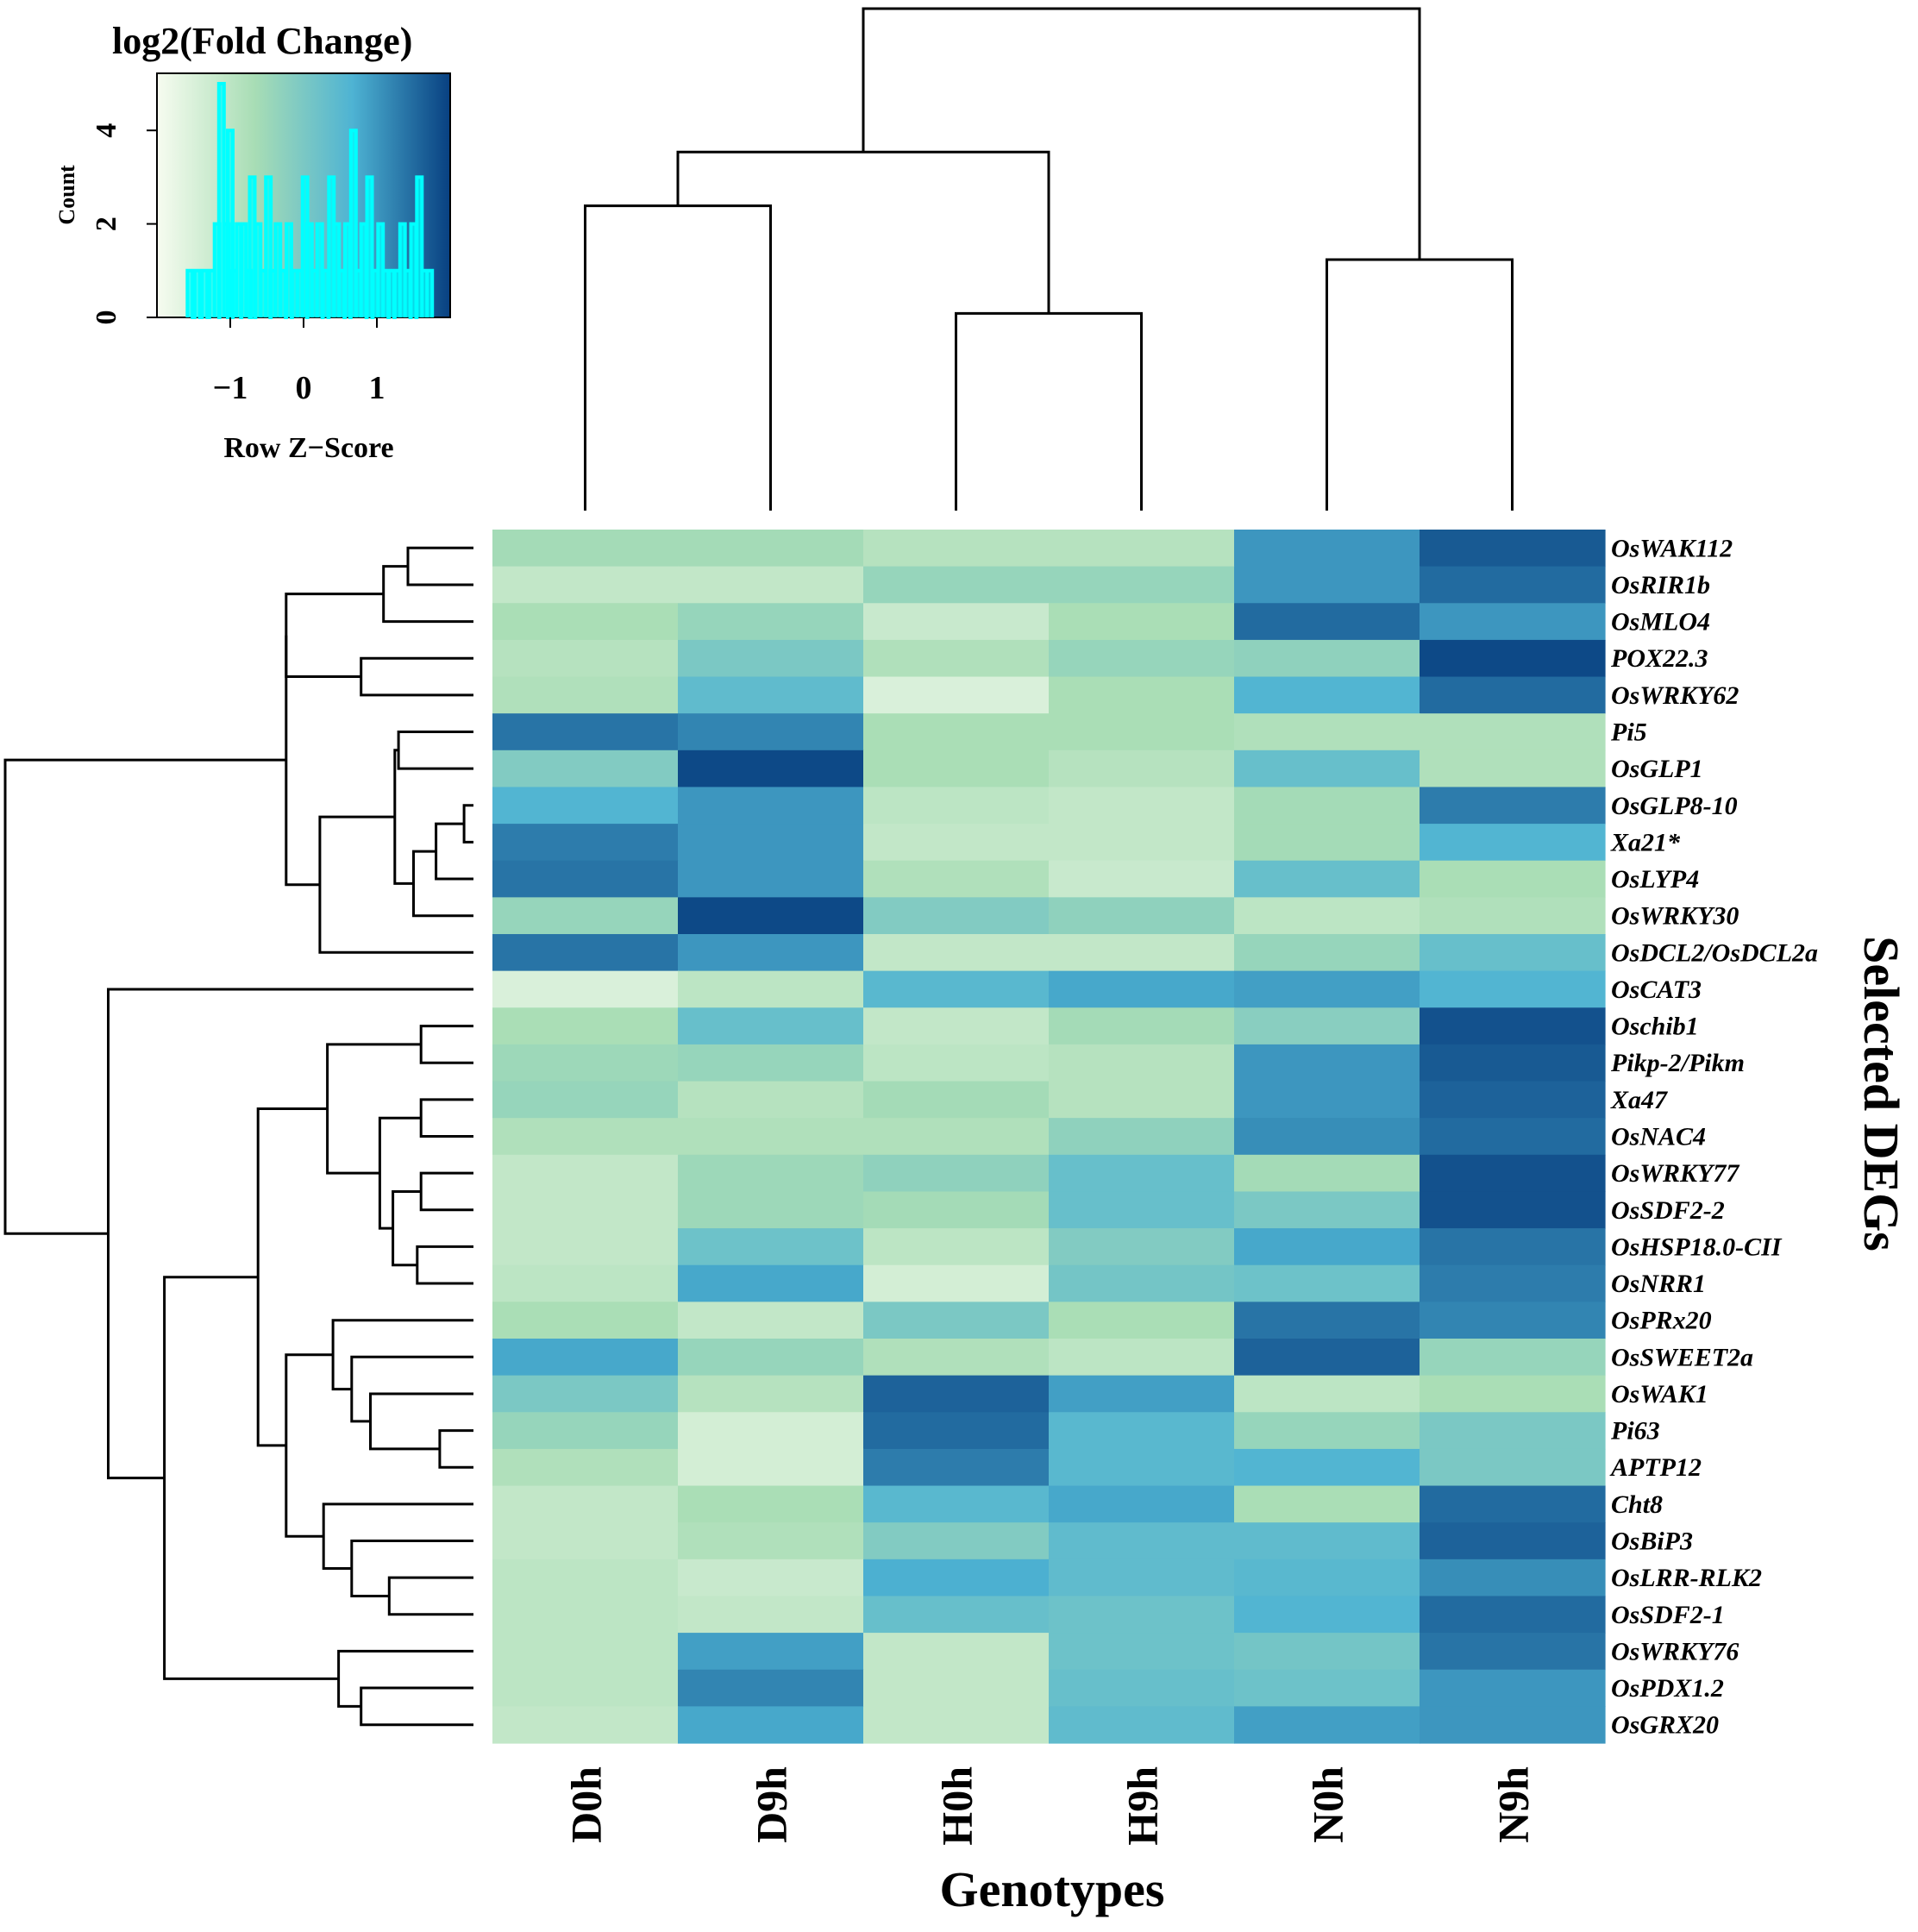 The width and height of the screenshot is (1918, 1932). I want to click on row-label: OsHSP18.0-CII, so click(1697, 1247).